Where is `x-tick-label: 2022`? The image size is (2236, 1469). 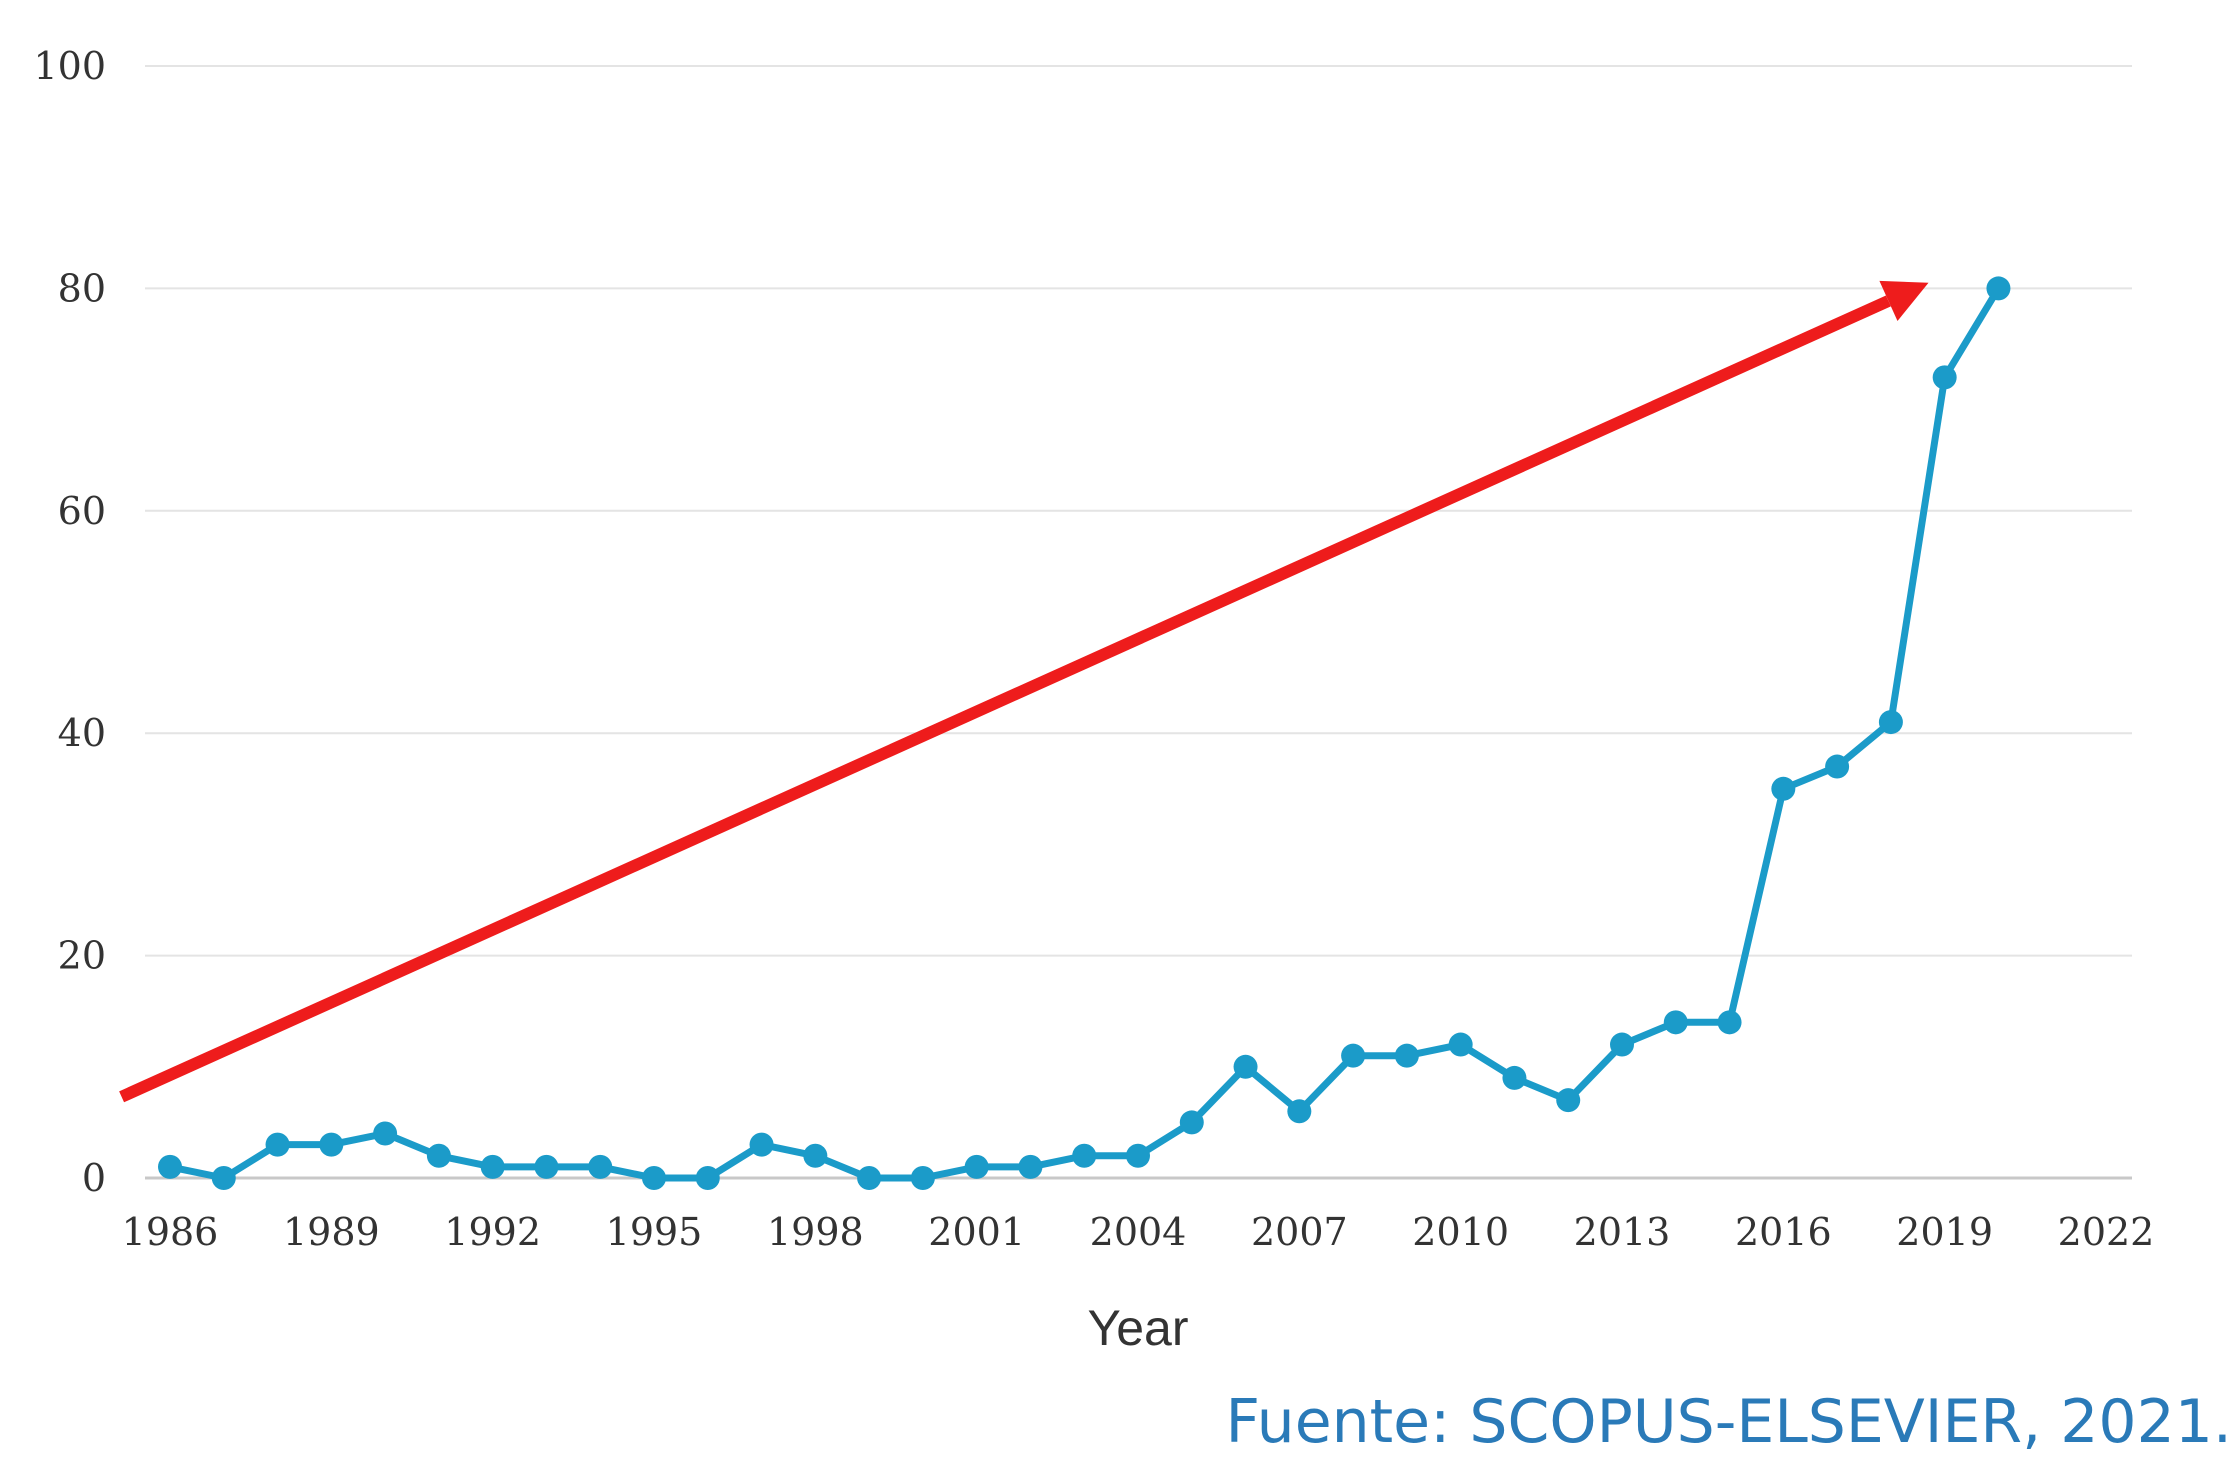
x-tick-label: 2022 is located at coordinates (2106, 1232).